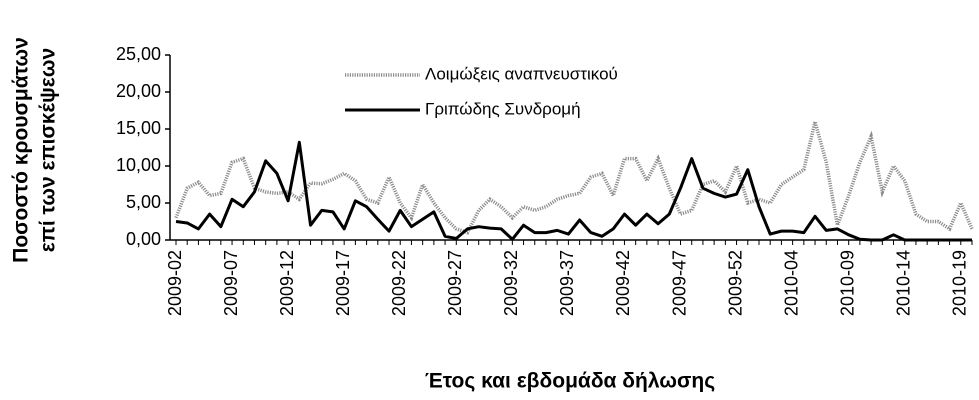  Describe the element at coordinates (138, 165) in the screenshot. I see `y-tick-label: 10,00` at that location.